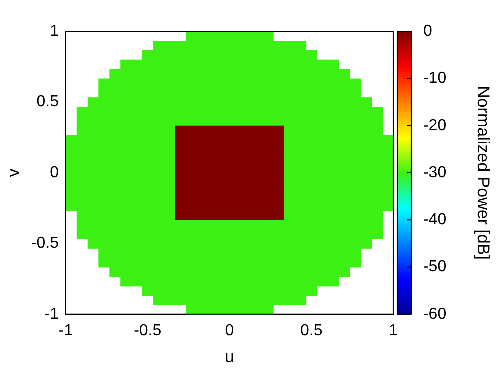 This screenshot has height=372, width=499. I want to click on x-axis-title: u, so click(229, 356).